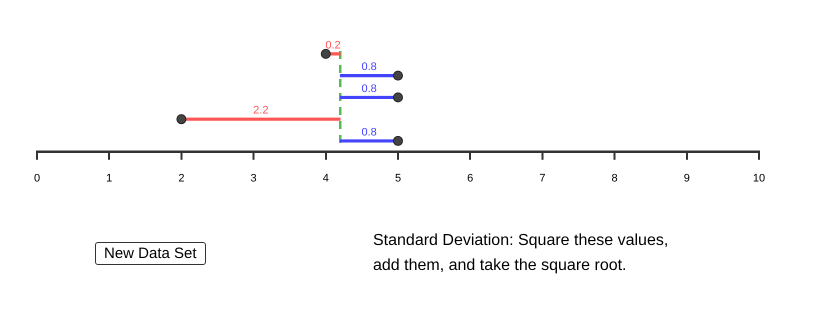 The image size is (821, 330). Describe the element at coordinates (109, 178) in the screenshot. I see `x-tick-label: 1` at that location.